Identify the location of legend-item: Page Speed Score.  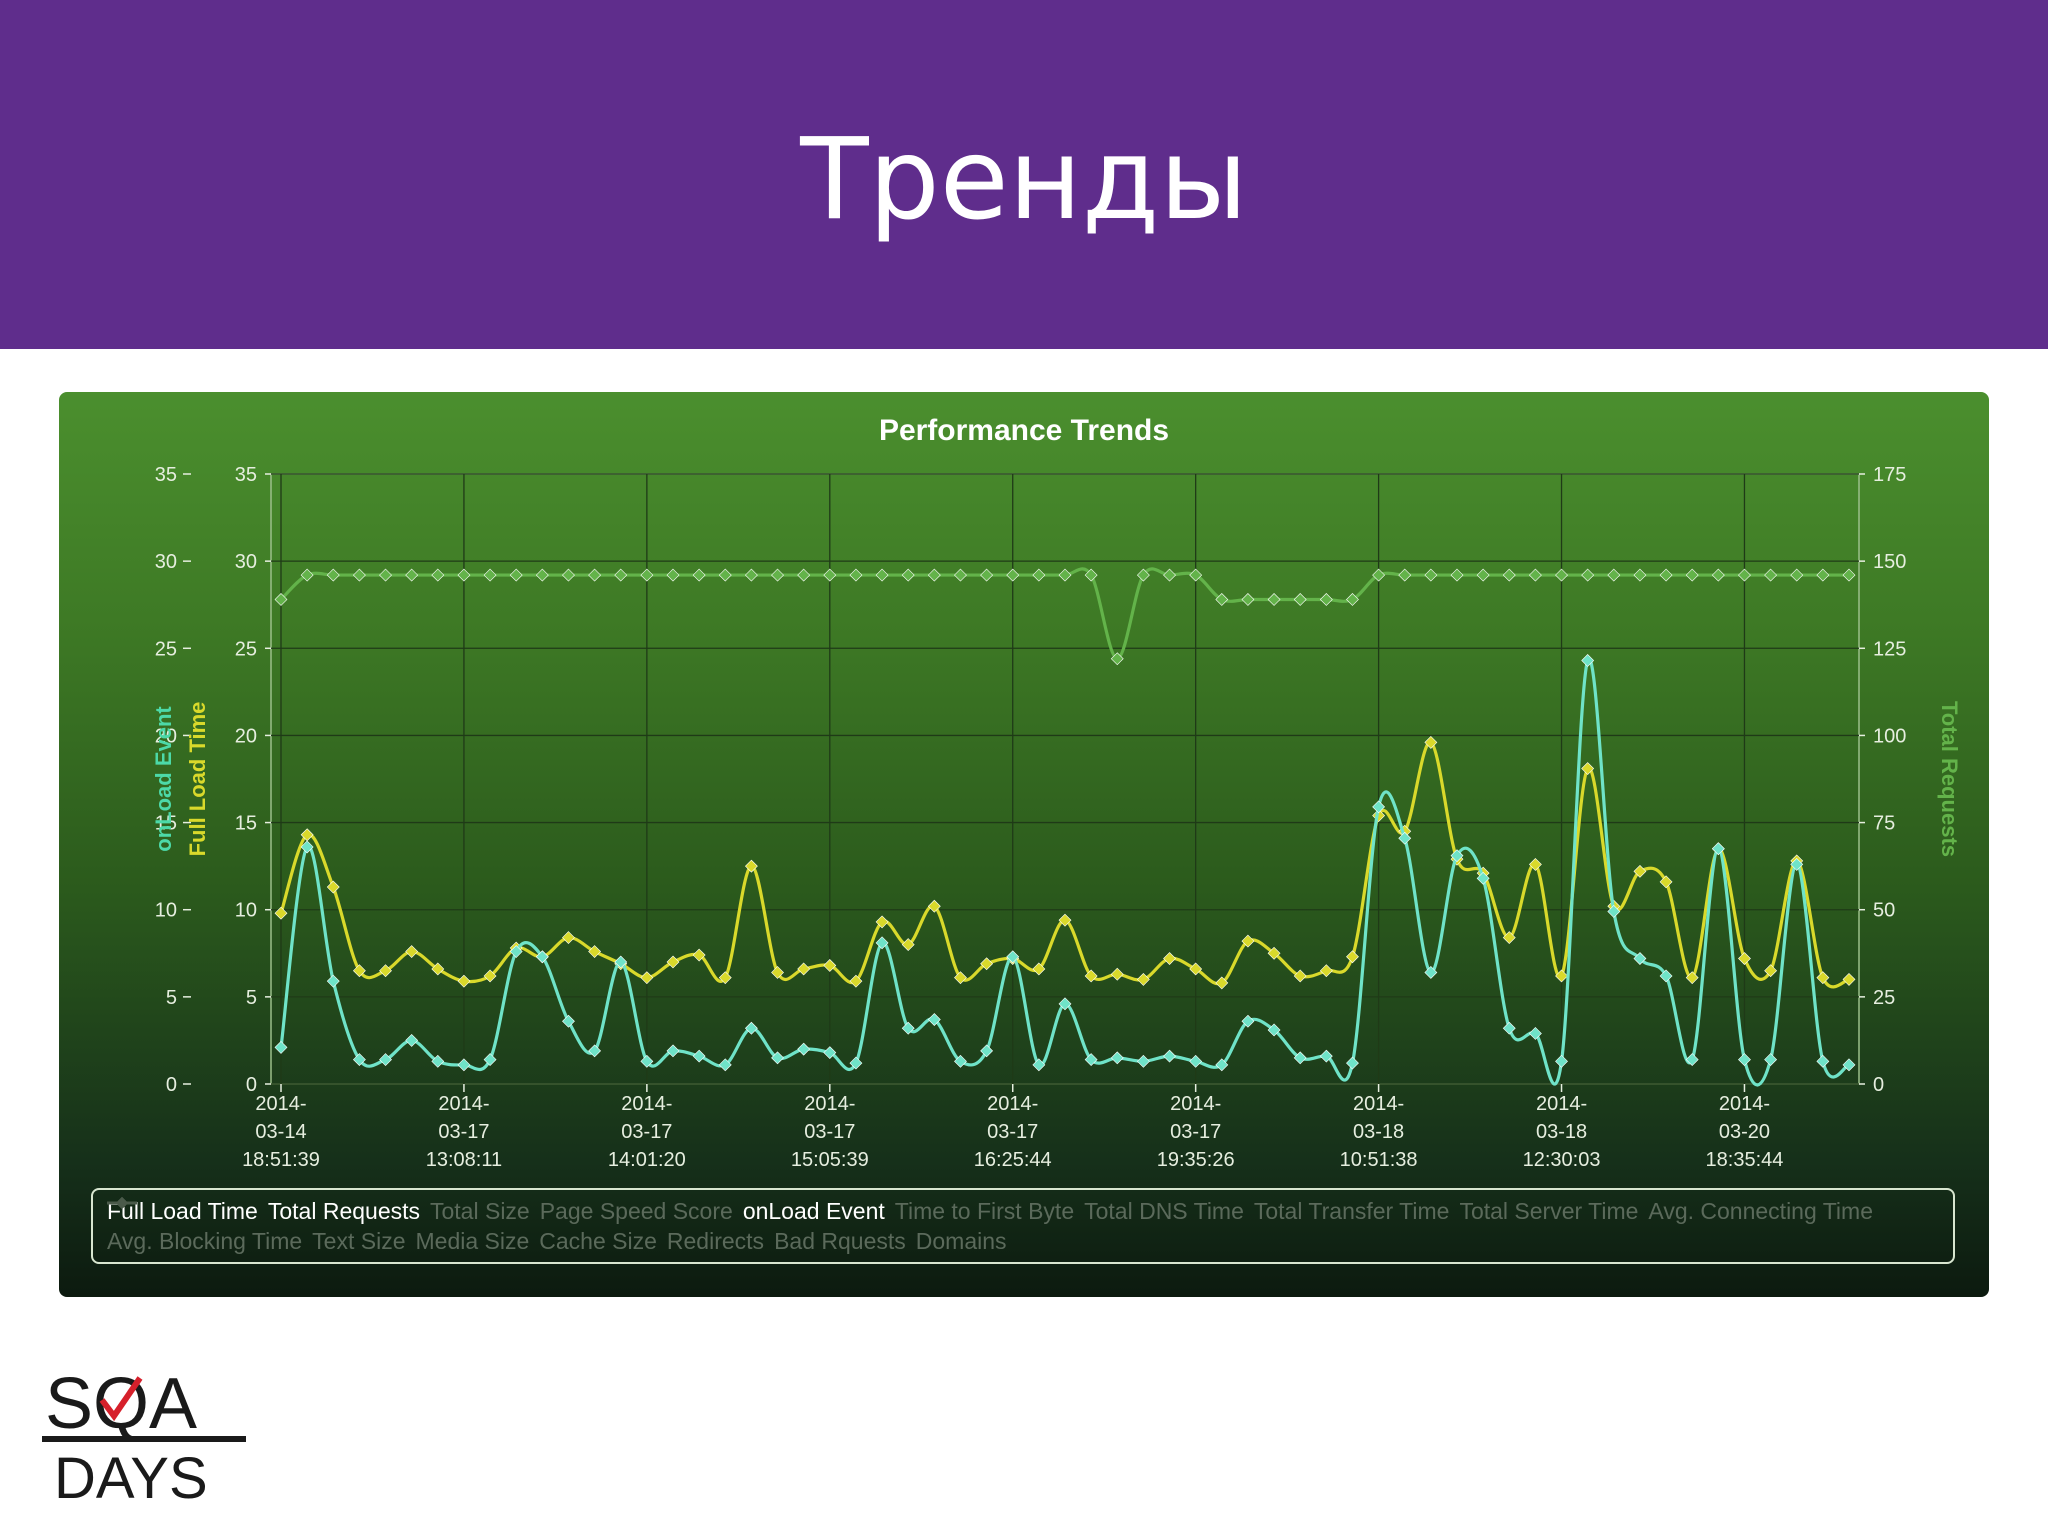
(420, 1211).